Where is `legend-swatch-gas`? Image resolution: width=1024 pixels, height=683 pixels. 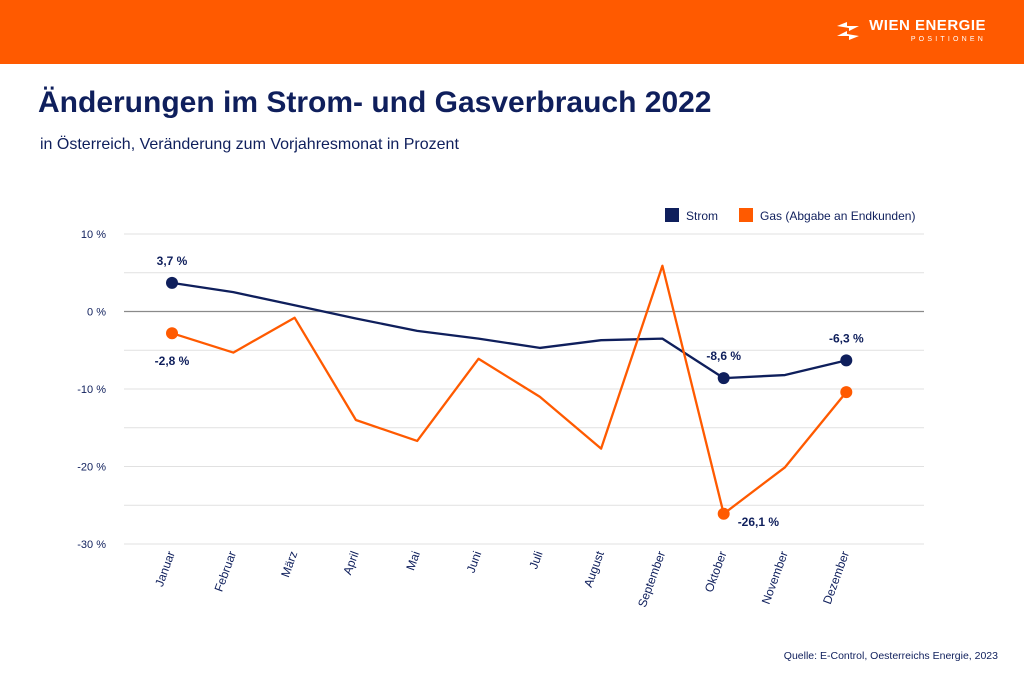 legend-swatch-gas is located at coordinates (746, 215).